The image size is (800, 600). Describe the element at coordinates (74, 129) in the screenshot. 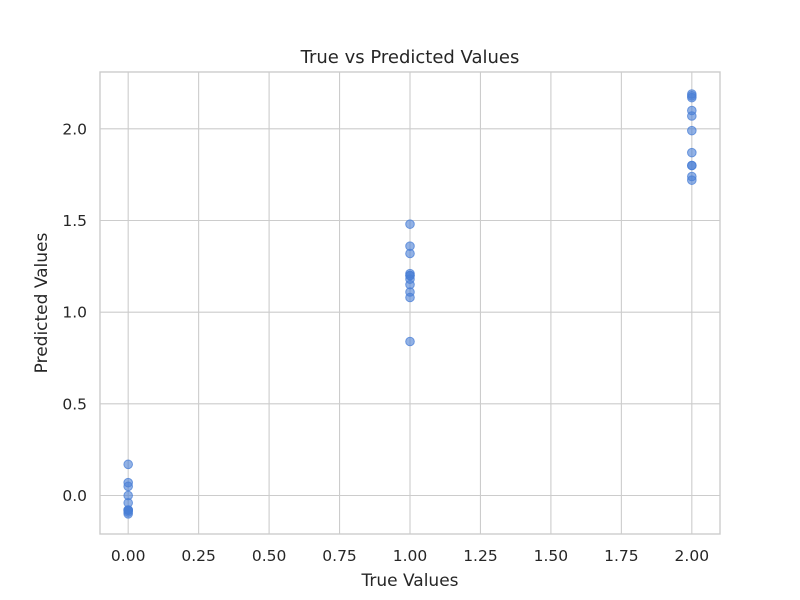

I see `y-tick-label: 2.0` at that location.